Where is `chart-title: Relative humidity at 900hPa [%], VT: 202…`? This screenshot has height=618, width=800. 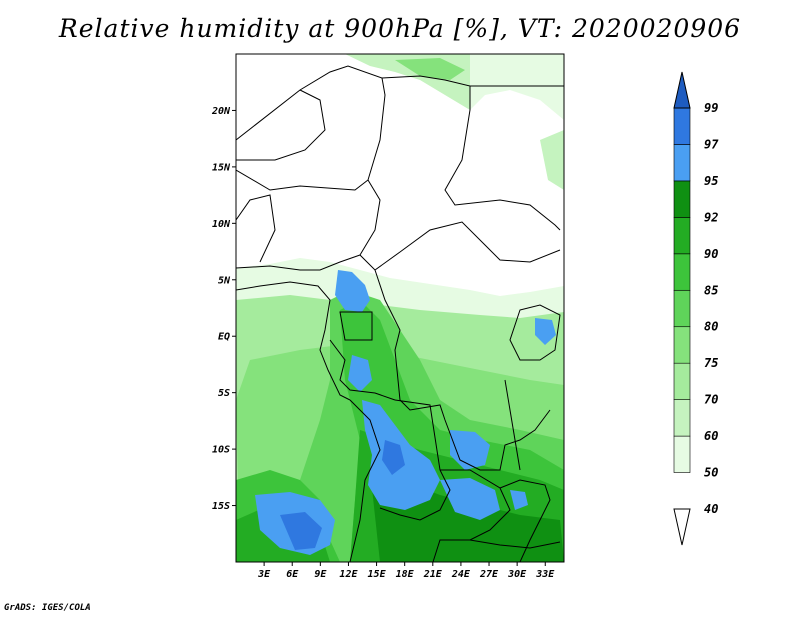 chart-title: Relative humidity at 900hPa [%], VT: 202… is located at coordinates (400, 28).